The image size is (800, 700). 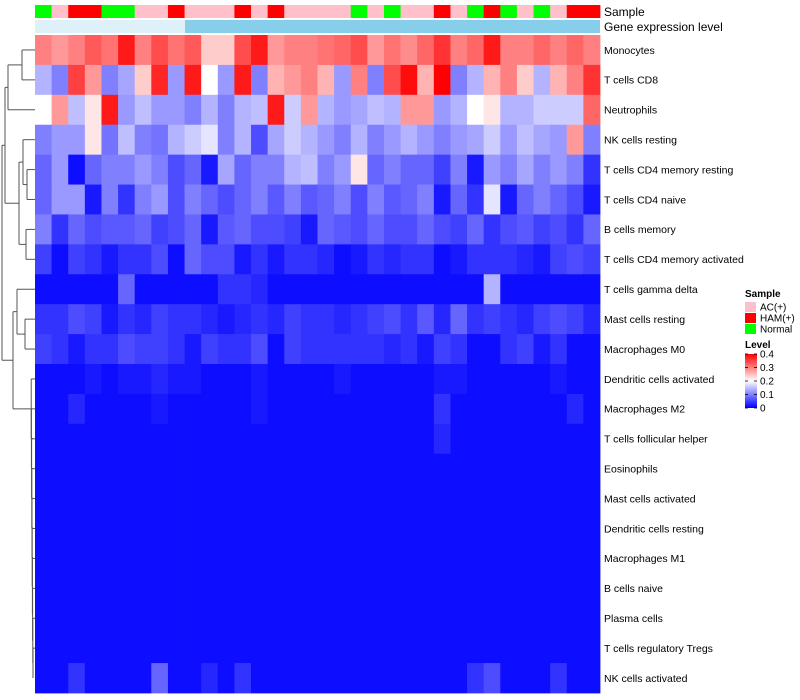 I want to click on sample-legend-swatch, so click(x=750, y=318).